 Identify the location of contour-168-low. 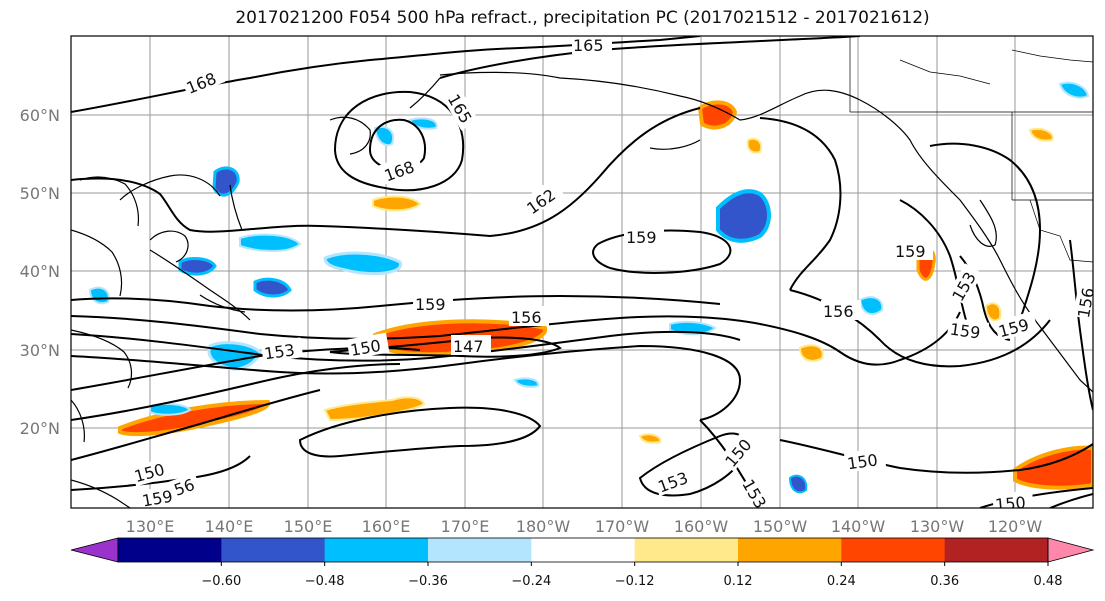
(399, 141).